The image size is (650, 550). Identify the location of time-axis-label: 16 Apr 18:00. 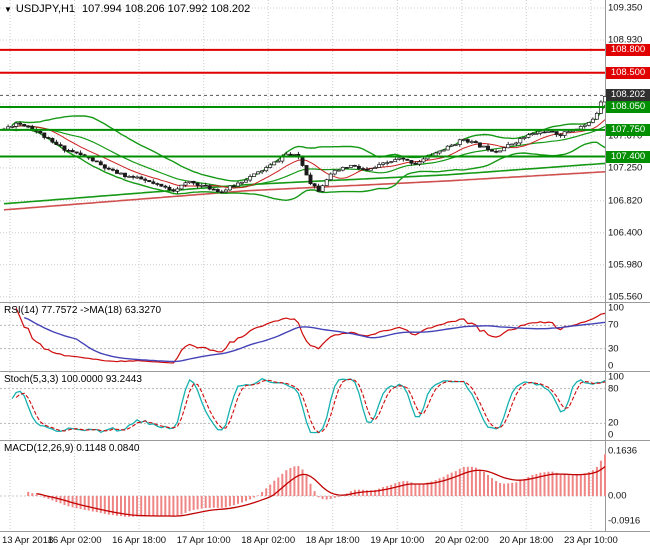
(139, 540).